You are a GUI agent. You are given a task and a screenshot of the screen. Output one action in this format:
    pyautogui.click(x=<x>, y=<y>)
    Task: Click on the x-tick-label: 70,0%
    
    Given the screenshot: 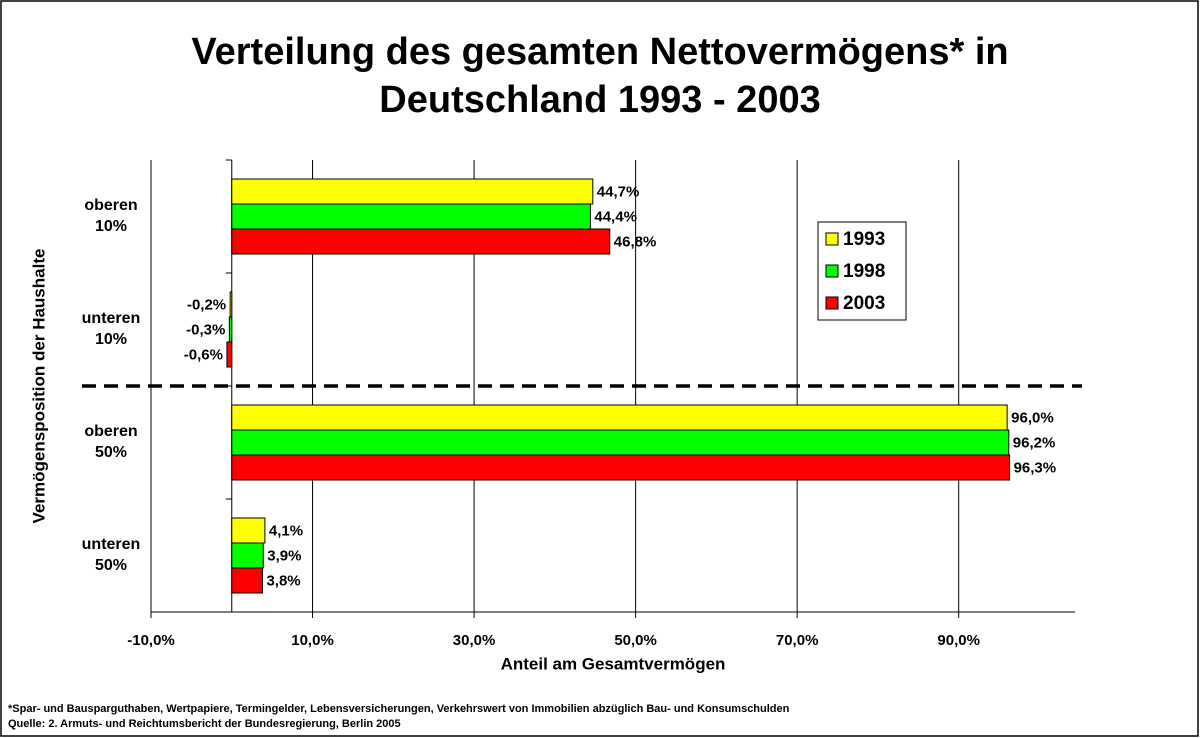 What is the action you would take?
    pyautogui.click(x=797, y=640)
    